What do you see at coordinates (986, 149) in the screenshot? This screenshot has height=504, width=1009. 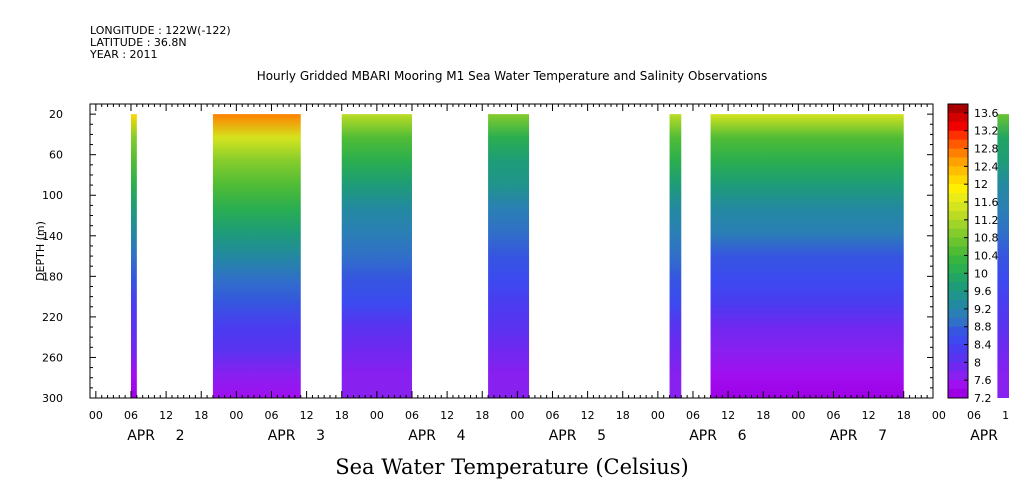 I see `colorbar-label: 12.8` at bounding box center [986, 149].